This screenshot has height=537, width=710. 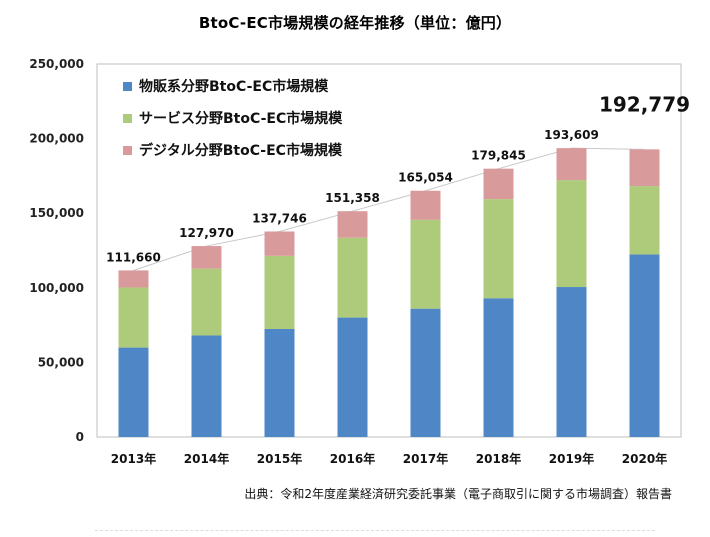 What do you see at coordinates (241, 118) in the screenshot?
I see `legend-label: サービス分野BtoC-EC市場規模` at bounding box center [241, 118].